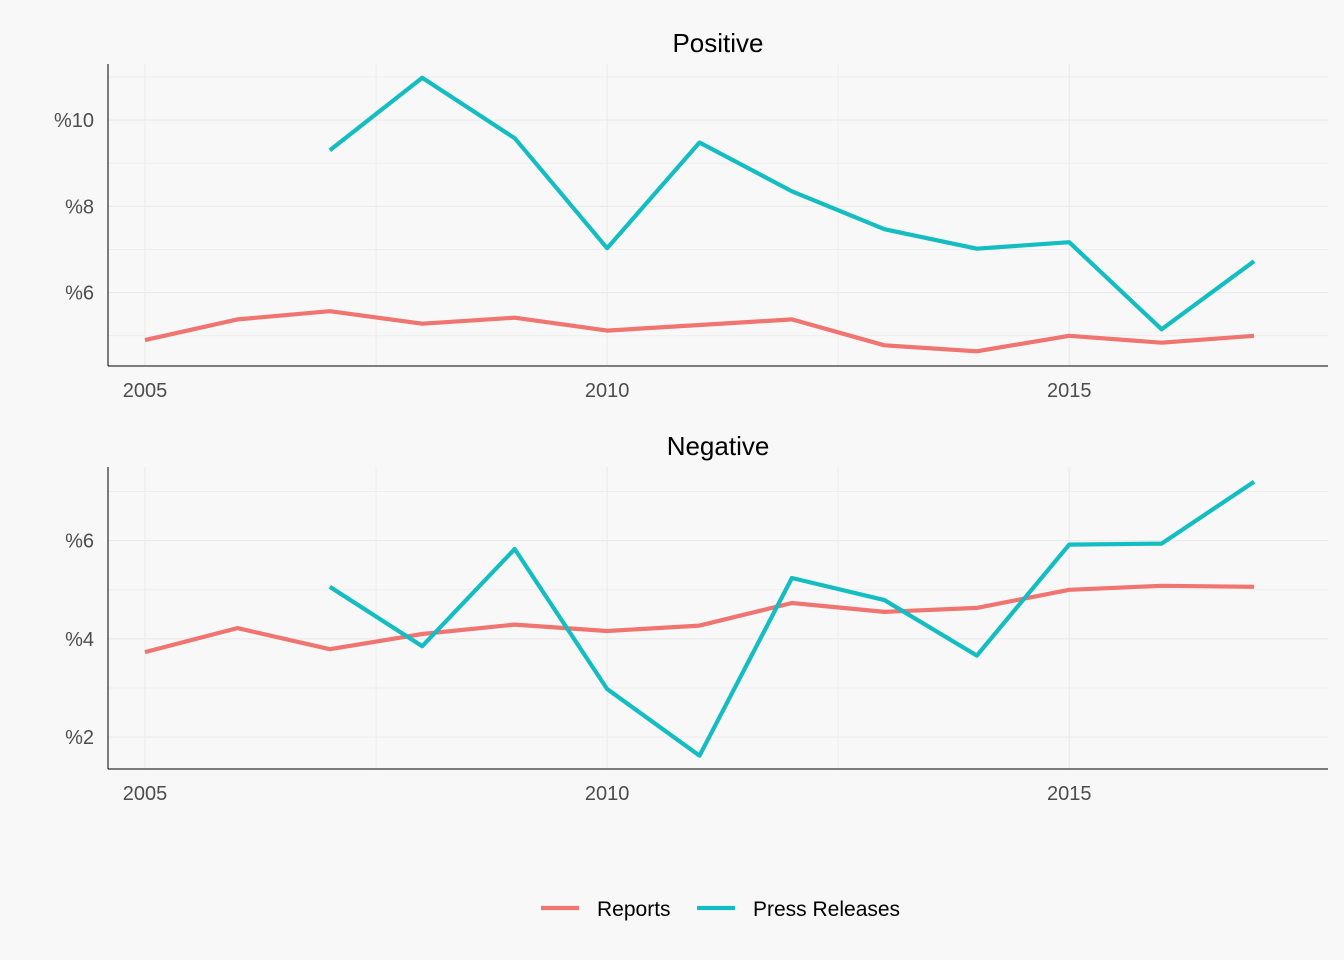  What do you see at coordinates (717, 43) in the screenshot?
I see `panel-title: Positive` at bounding box center [717, 43].